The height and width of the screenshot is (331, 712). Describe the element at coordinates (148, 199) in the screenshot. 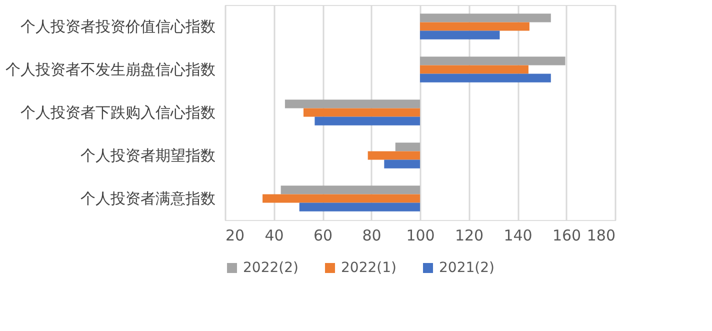

I see `y-tick-label: 个人投资者满意指数` at that location.